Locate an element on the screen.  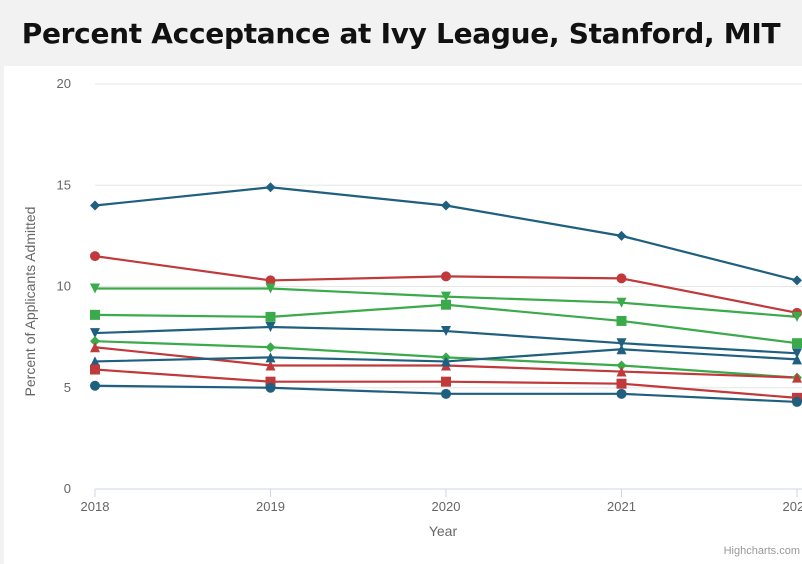
x-tick-label: 2021 is located at coordinates (621, 506).